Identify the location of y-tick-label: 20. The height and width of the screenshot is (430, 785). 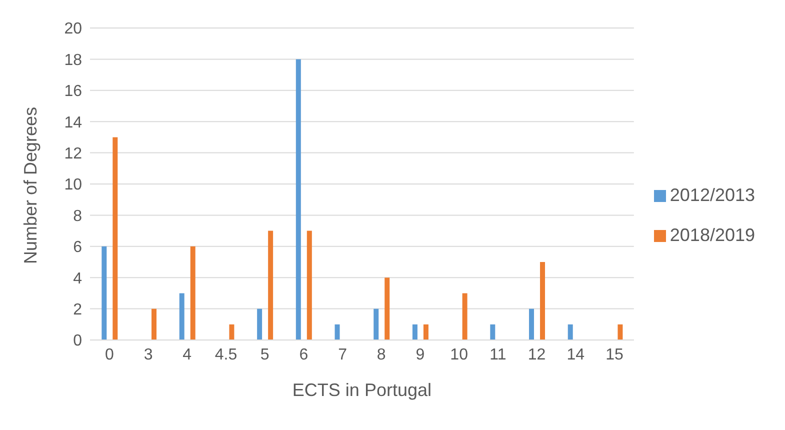
(73, 29).